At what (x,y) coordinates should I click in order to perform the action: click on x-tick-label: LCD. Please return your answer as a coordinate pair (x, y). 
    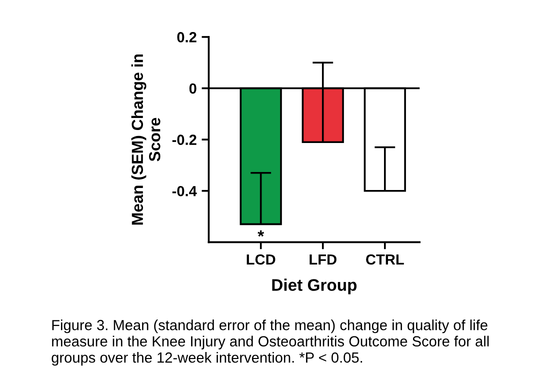
    Looking at the image, I should click on (261, 259).